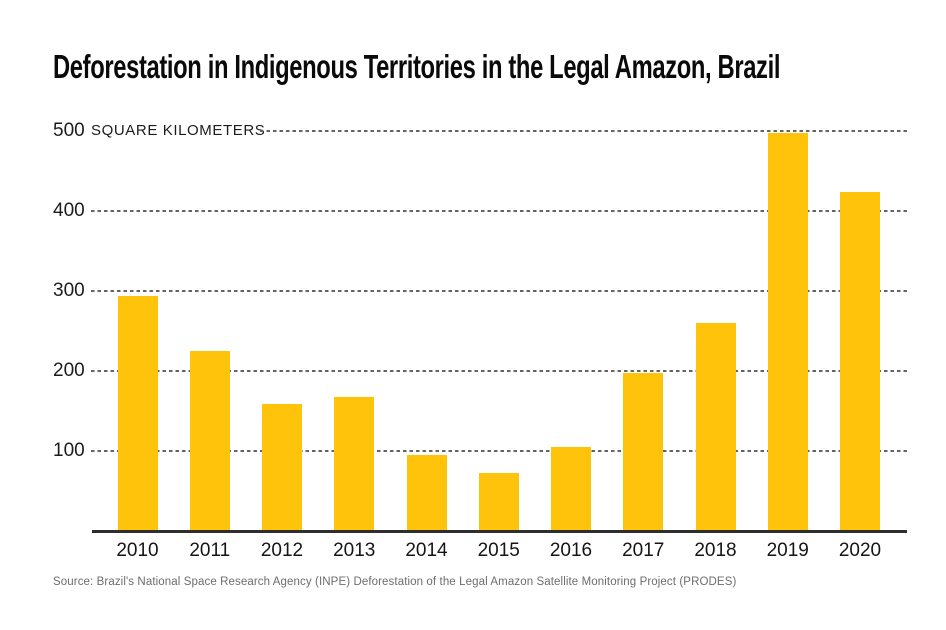 The image size is (946, 630). I want to click on x-tick-label-2015: 2015, so click(498, 550).